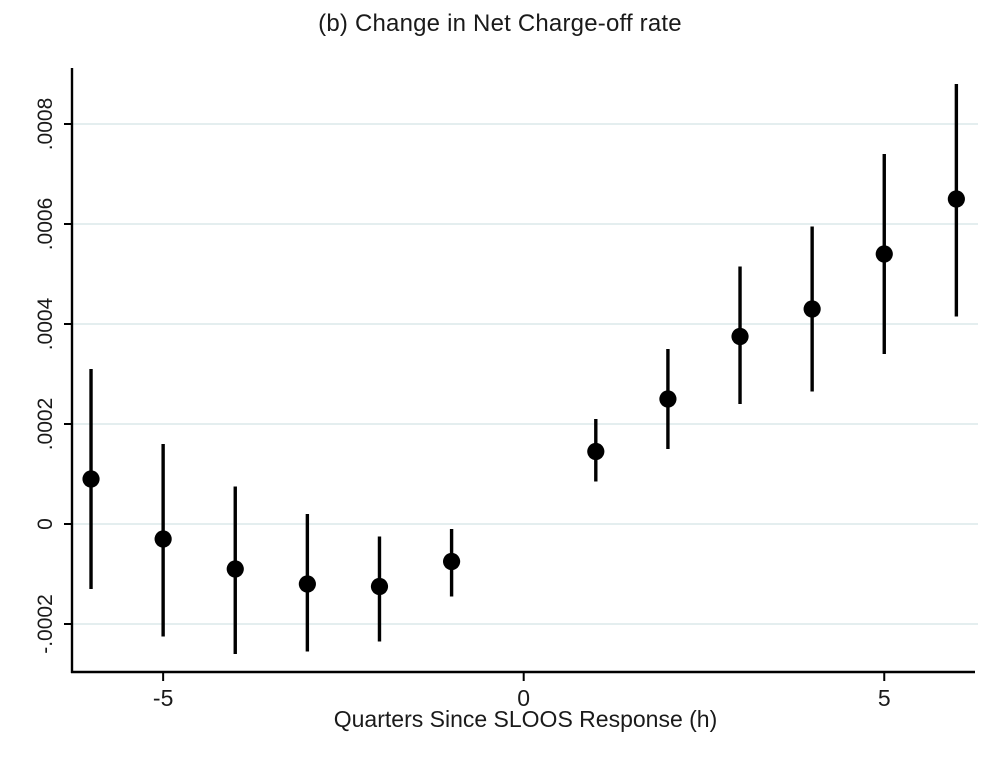  What do you see at coordinates (45, 424) in the screenshot?
I see `y-tick-label: .0002` at bounding box center [45, 424].